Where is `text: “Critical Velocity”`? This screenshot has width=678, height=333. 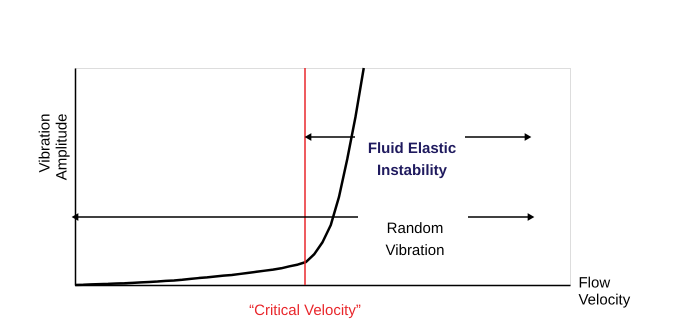
text: “Critical Velocity” is located at coordinates (305, 310).